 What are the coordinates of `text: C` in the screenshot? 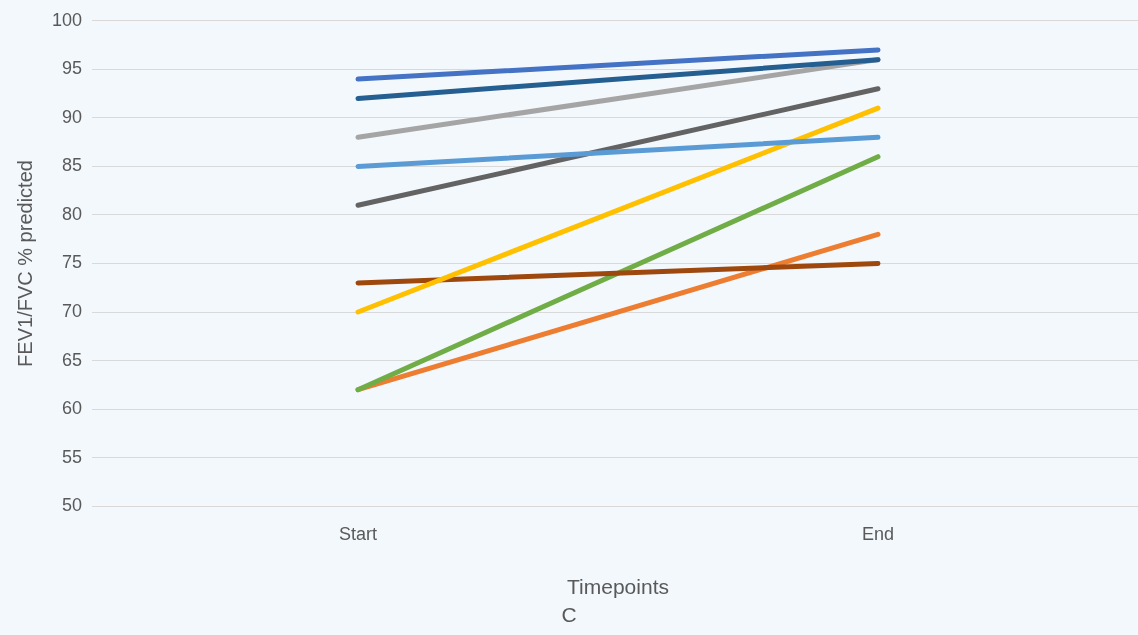 It's located at (569, 614).